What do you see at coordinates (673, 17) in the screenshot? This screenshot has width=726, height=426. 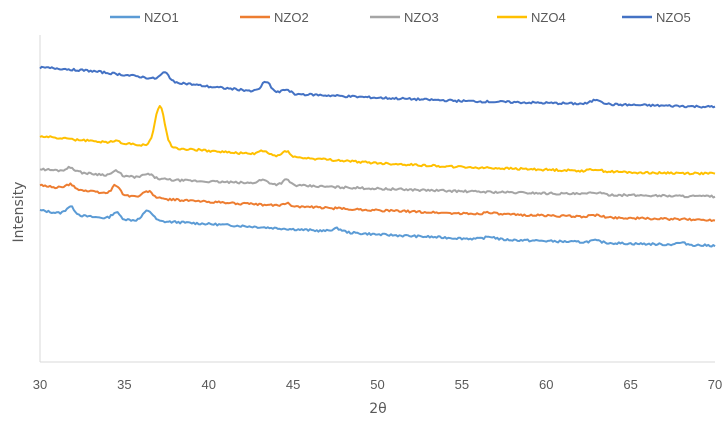 I see `legend-label-nzo5: NZO5` at bounding box center [673, 17].